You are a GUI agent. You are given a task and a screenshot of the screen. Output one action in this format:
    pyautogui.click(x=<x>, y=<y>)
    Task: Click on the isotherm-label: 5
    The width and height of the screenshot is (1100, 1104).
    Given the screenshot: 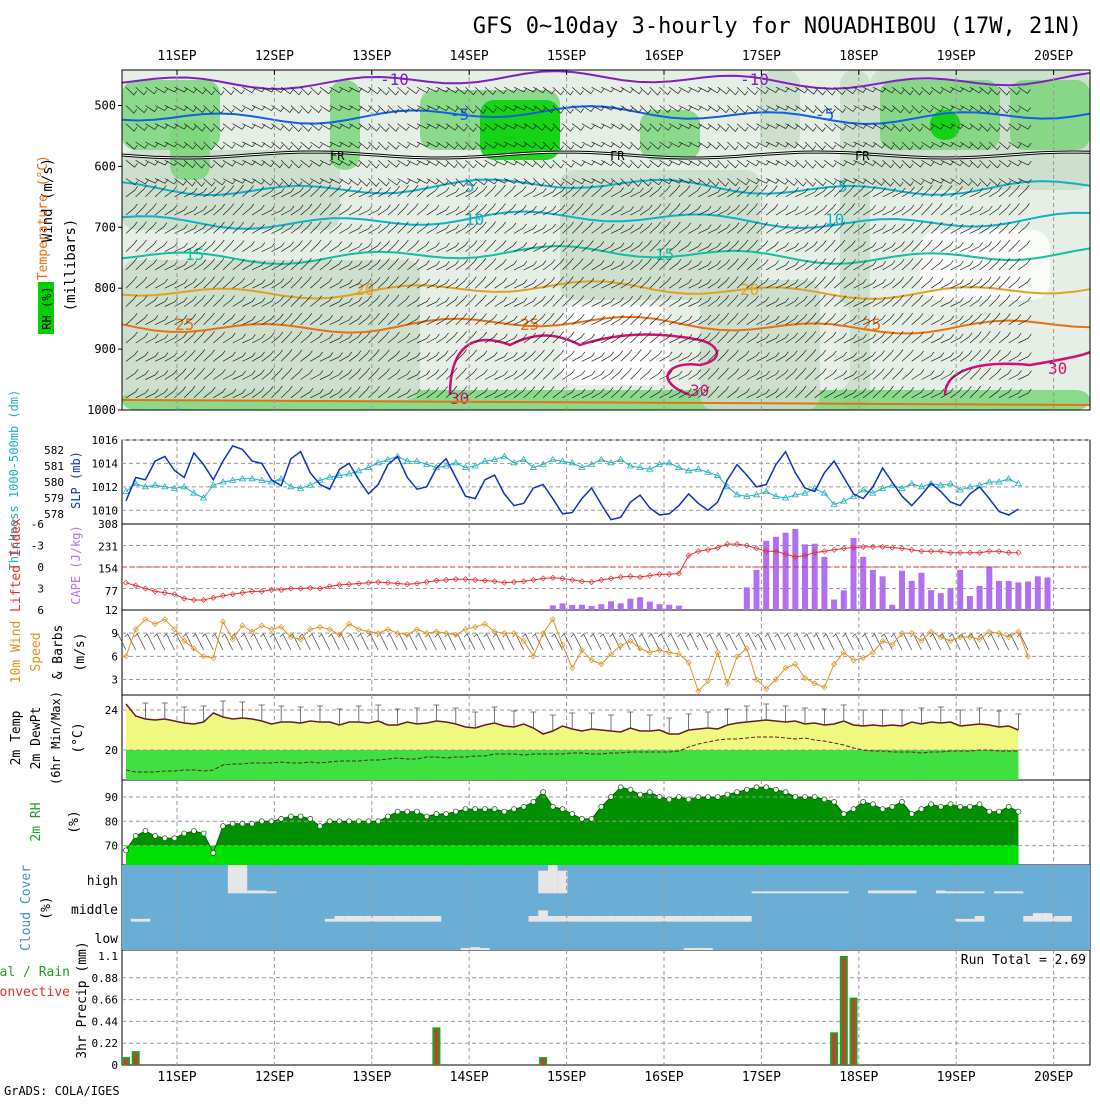 What is the action you would take?
    pyautogui.click(x=843, y=186)
    